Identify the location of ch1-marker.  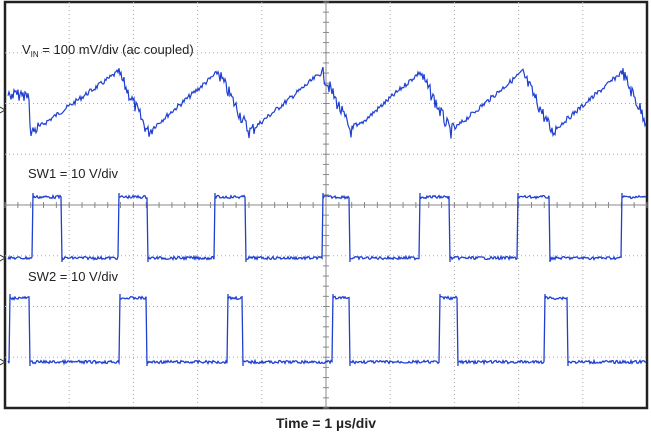
(3, 110).